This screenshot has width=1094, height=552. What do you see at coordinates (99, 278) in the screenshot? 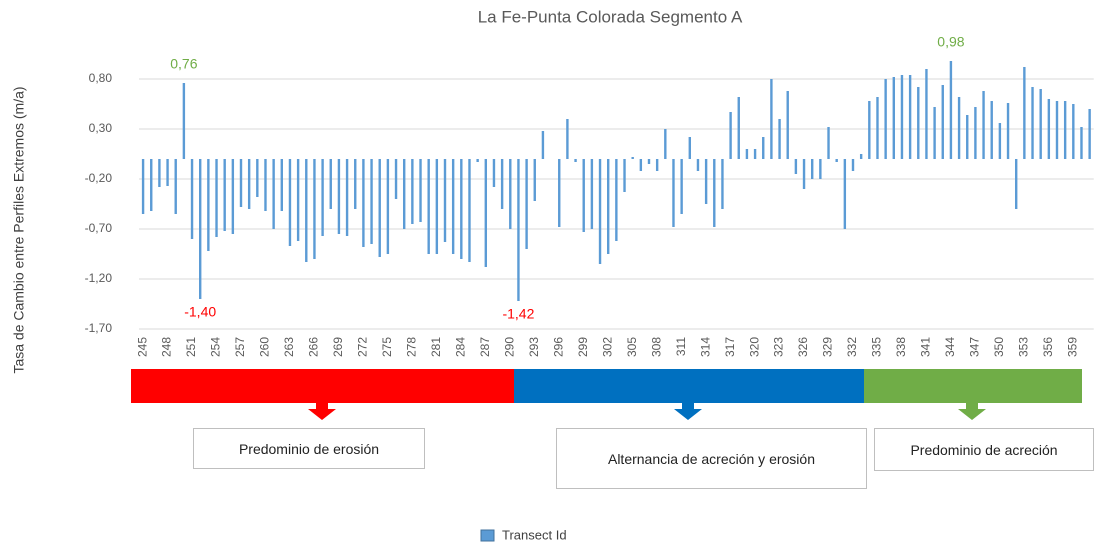
I see `y-tick-label: -1,20` at bounding box center [99, 278].